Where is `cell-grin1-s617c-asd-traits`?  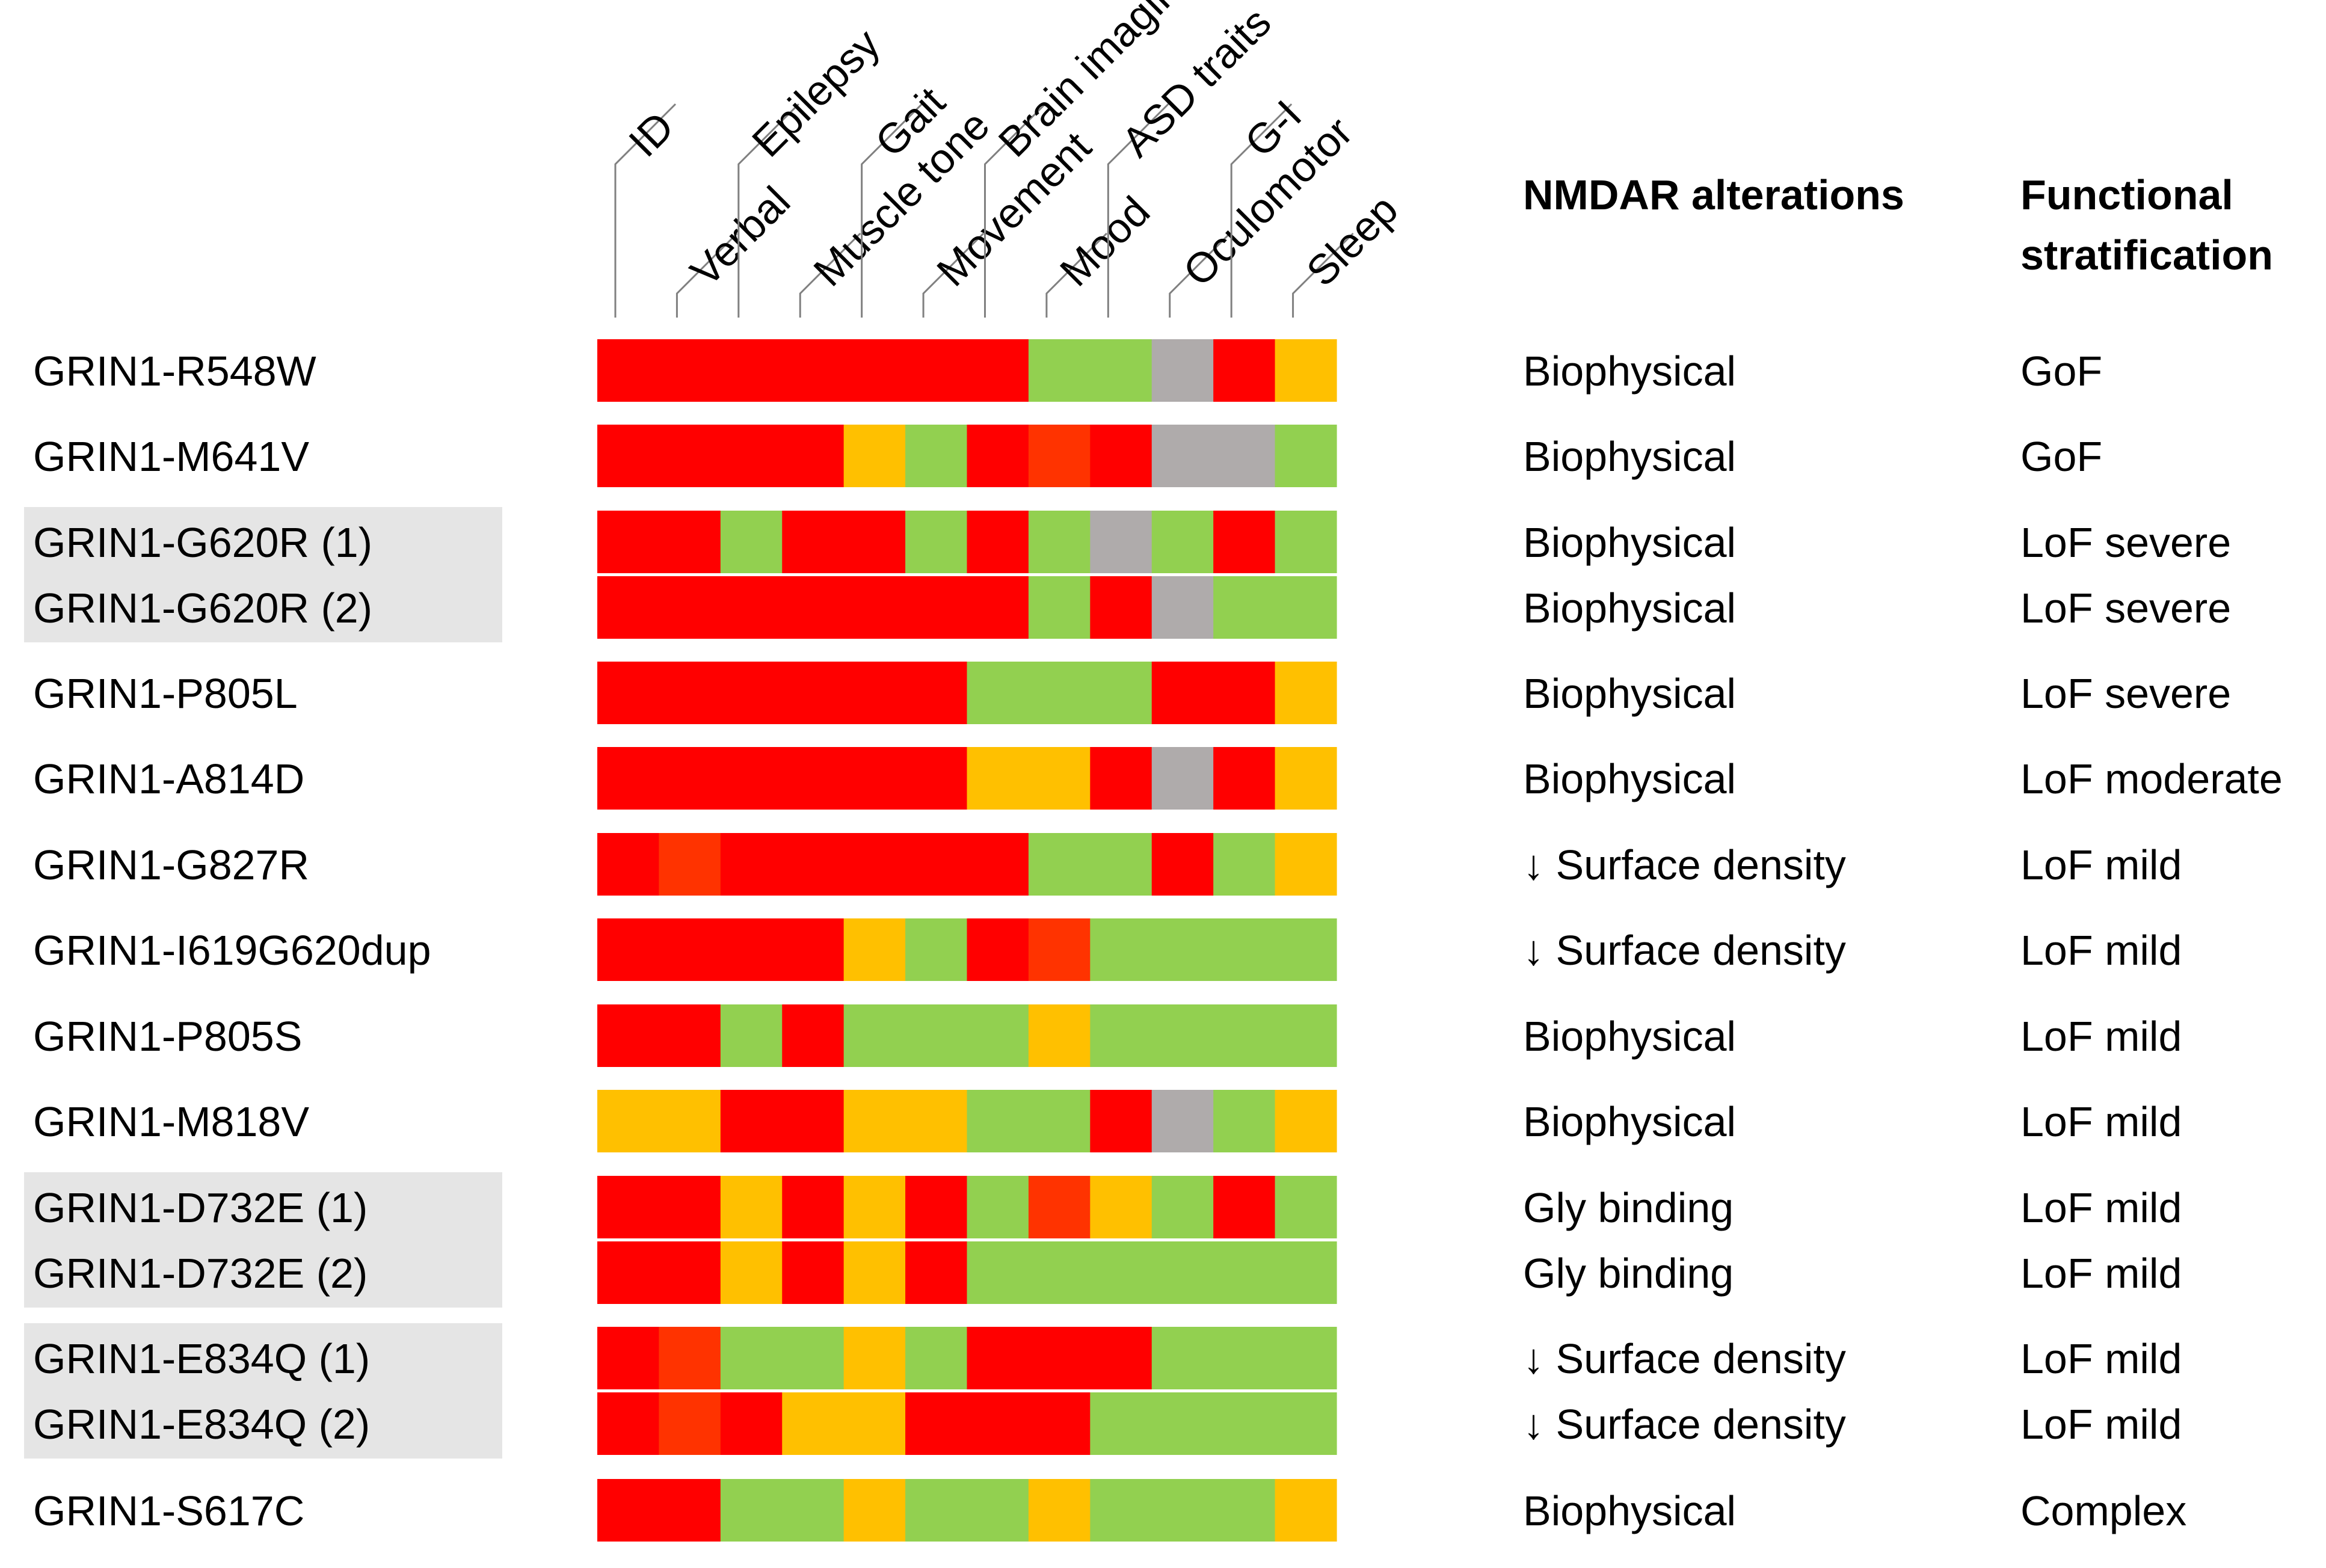
cell-grin1-s617c-asd-traits is located at coordinates (1121, 1511).